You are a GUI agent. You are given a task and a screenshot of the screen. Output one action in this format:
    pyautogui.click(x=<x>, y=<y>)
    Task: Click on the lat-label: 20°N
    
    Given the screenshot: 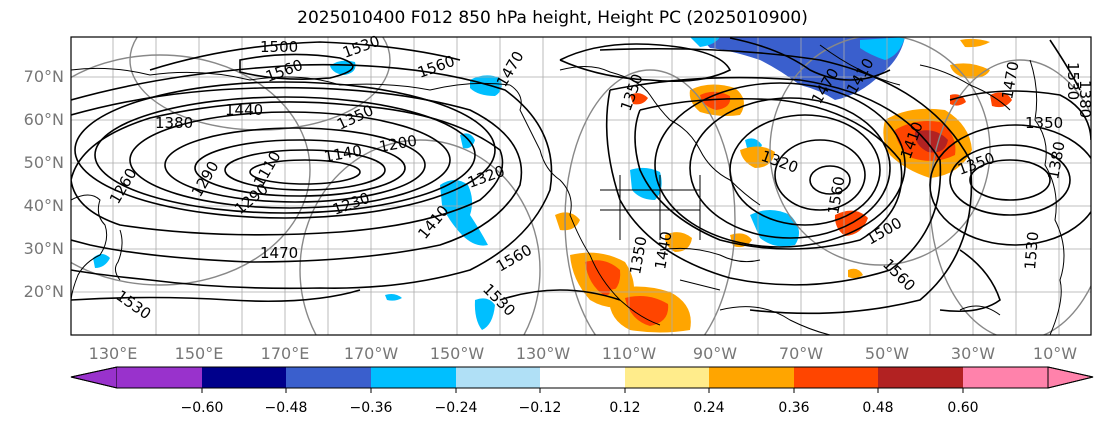 What is the action you would take?
    pyautogui.click(x=43, y=291)
    